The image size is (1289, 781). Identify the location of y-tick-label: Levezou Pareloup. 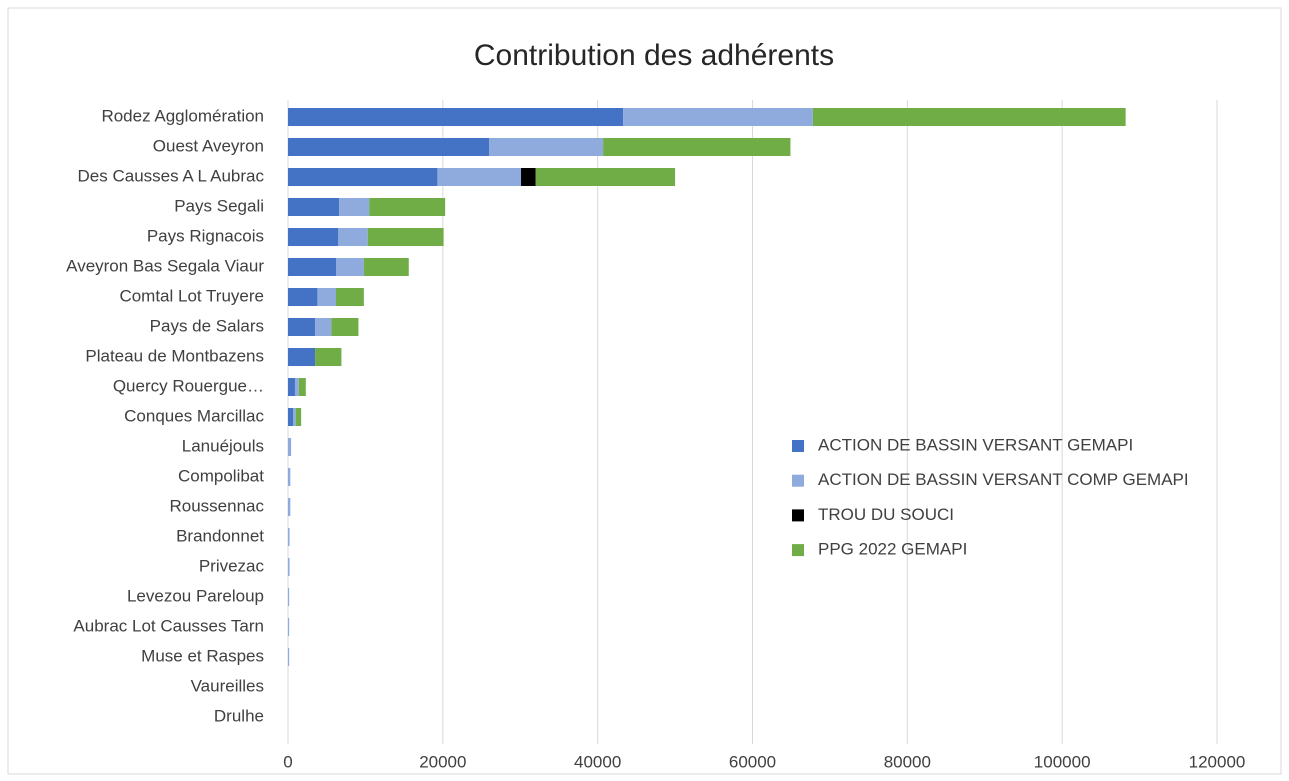
(195, 595).